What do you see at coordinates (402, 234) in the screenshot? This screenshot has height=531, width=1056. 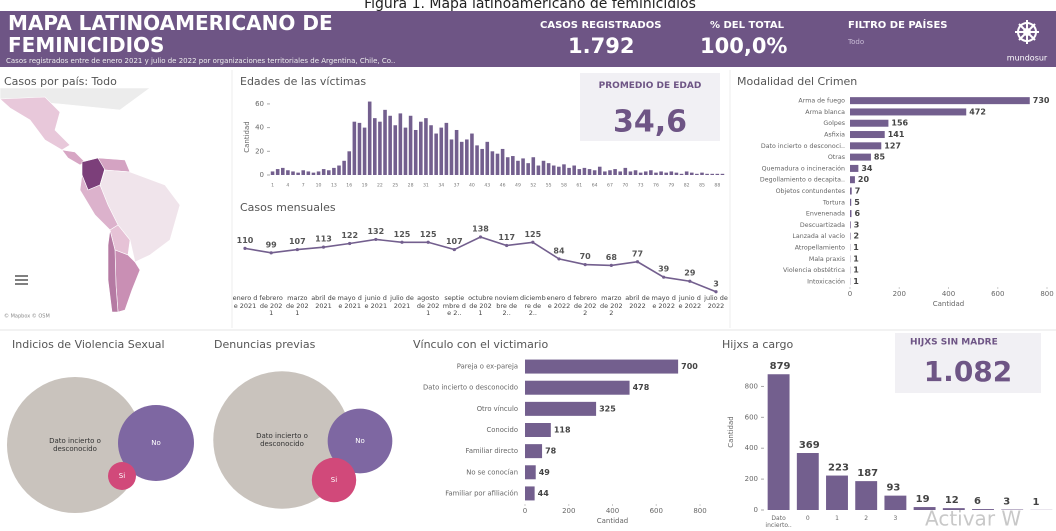 I see `value-label: 125` at bounding box center [402, 234].